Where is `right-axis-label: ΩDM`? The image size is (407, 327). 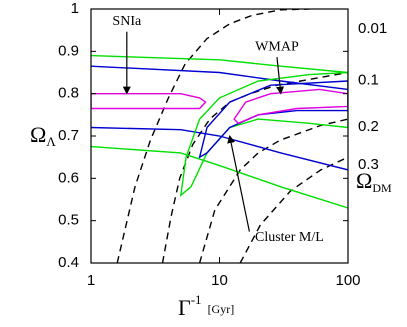 right-axis-label: ΩDM is located at coordinates (374, 181).